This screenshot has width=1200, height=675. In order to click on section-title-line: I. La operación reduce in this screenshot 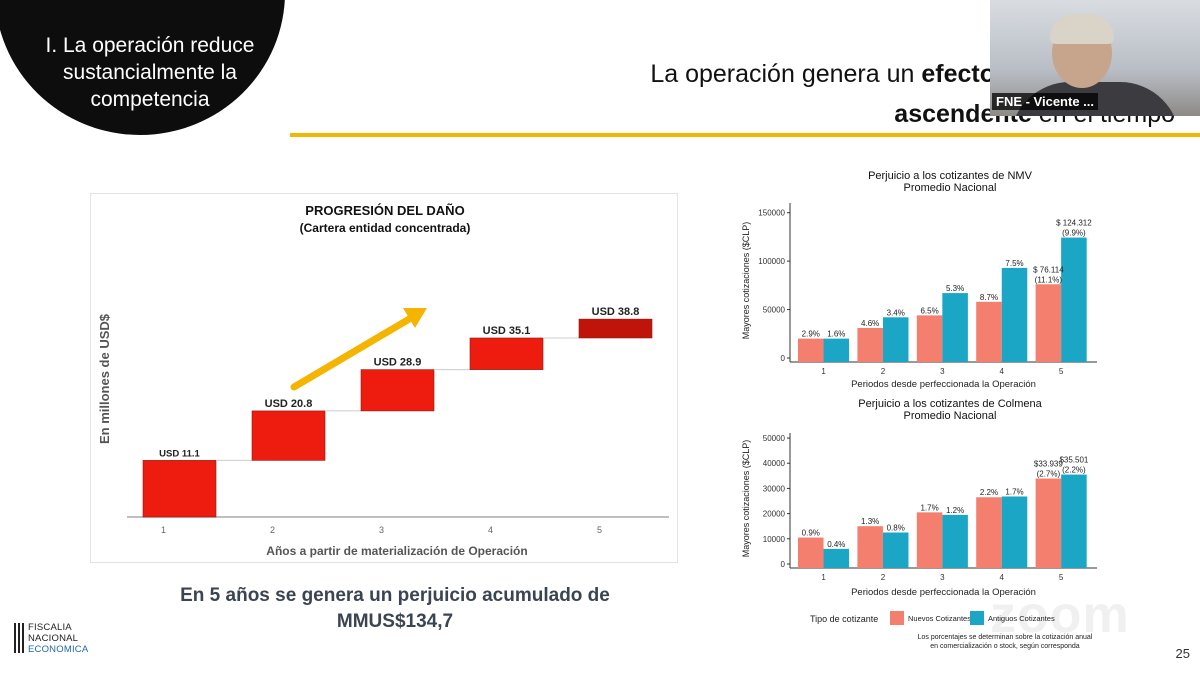, I will do `click(150, 45)`.